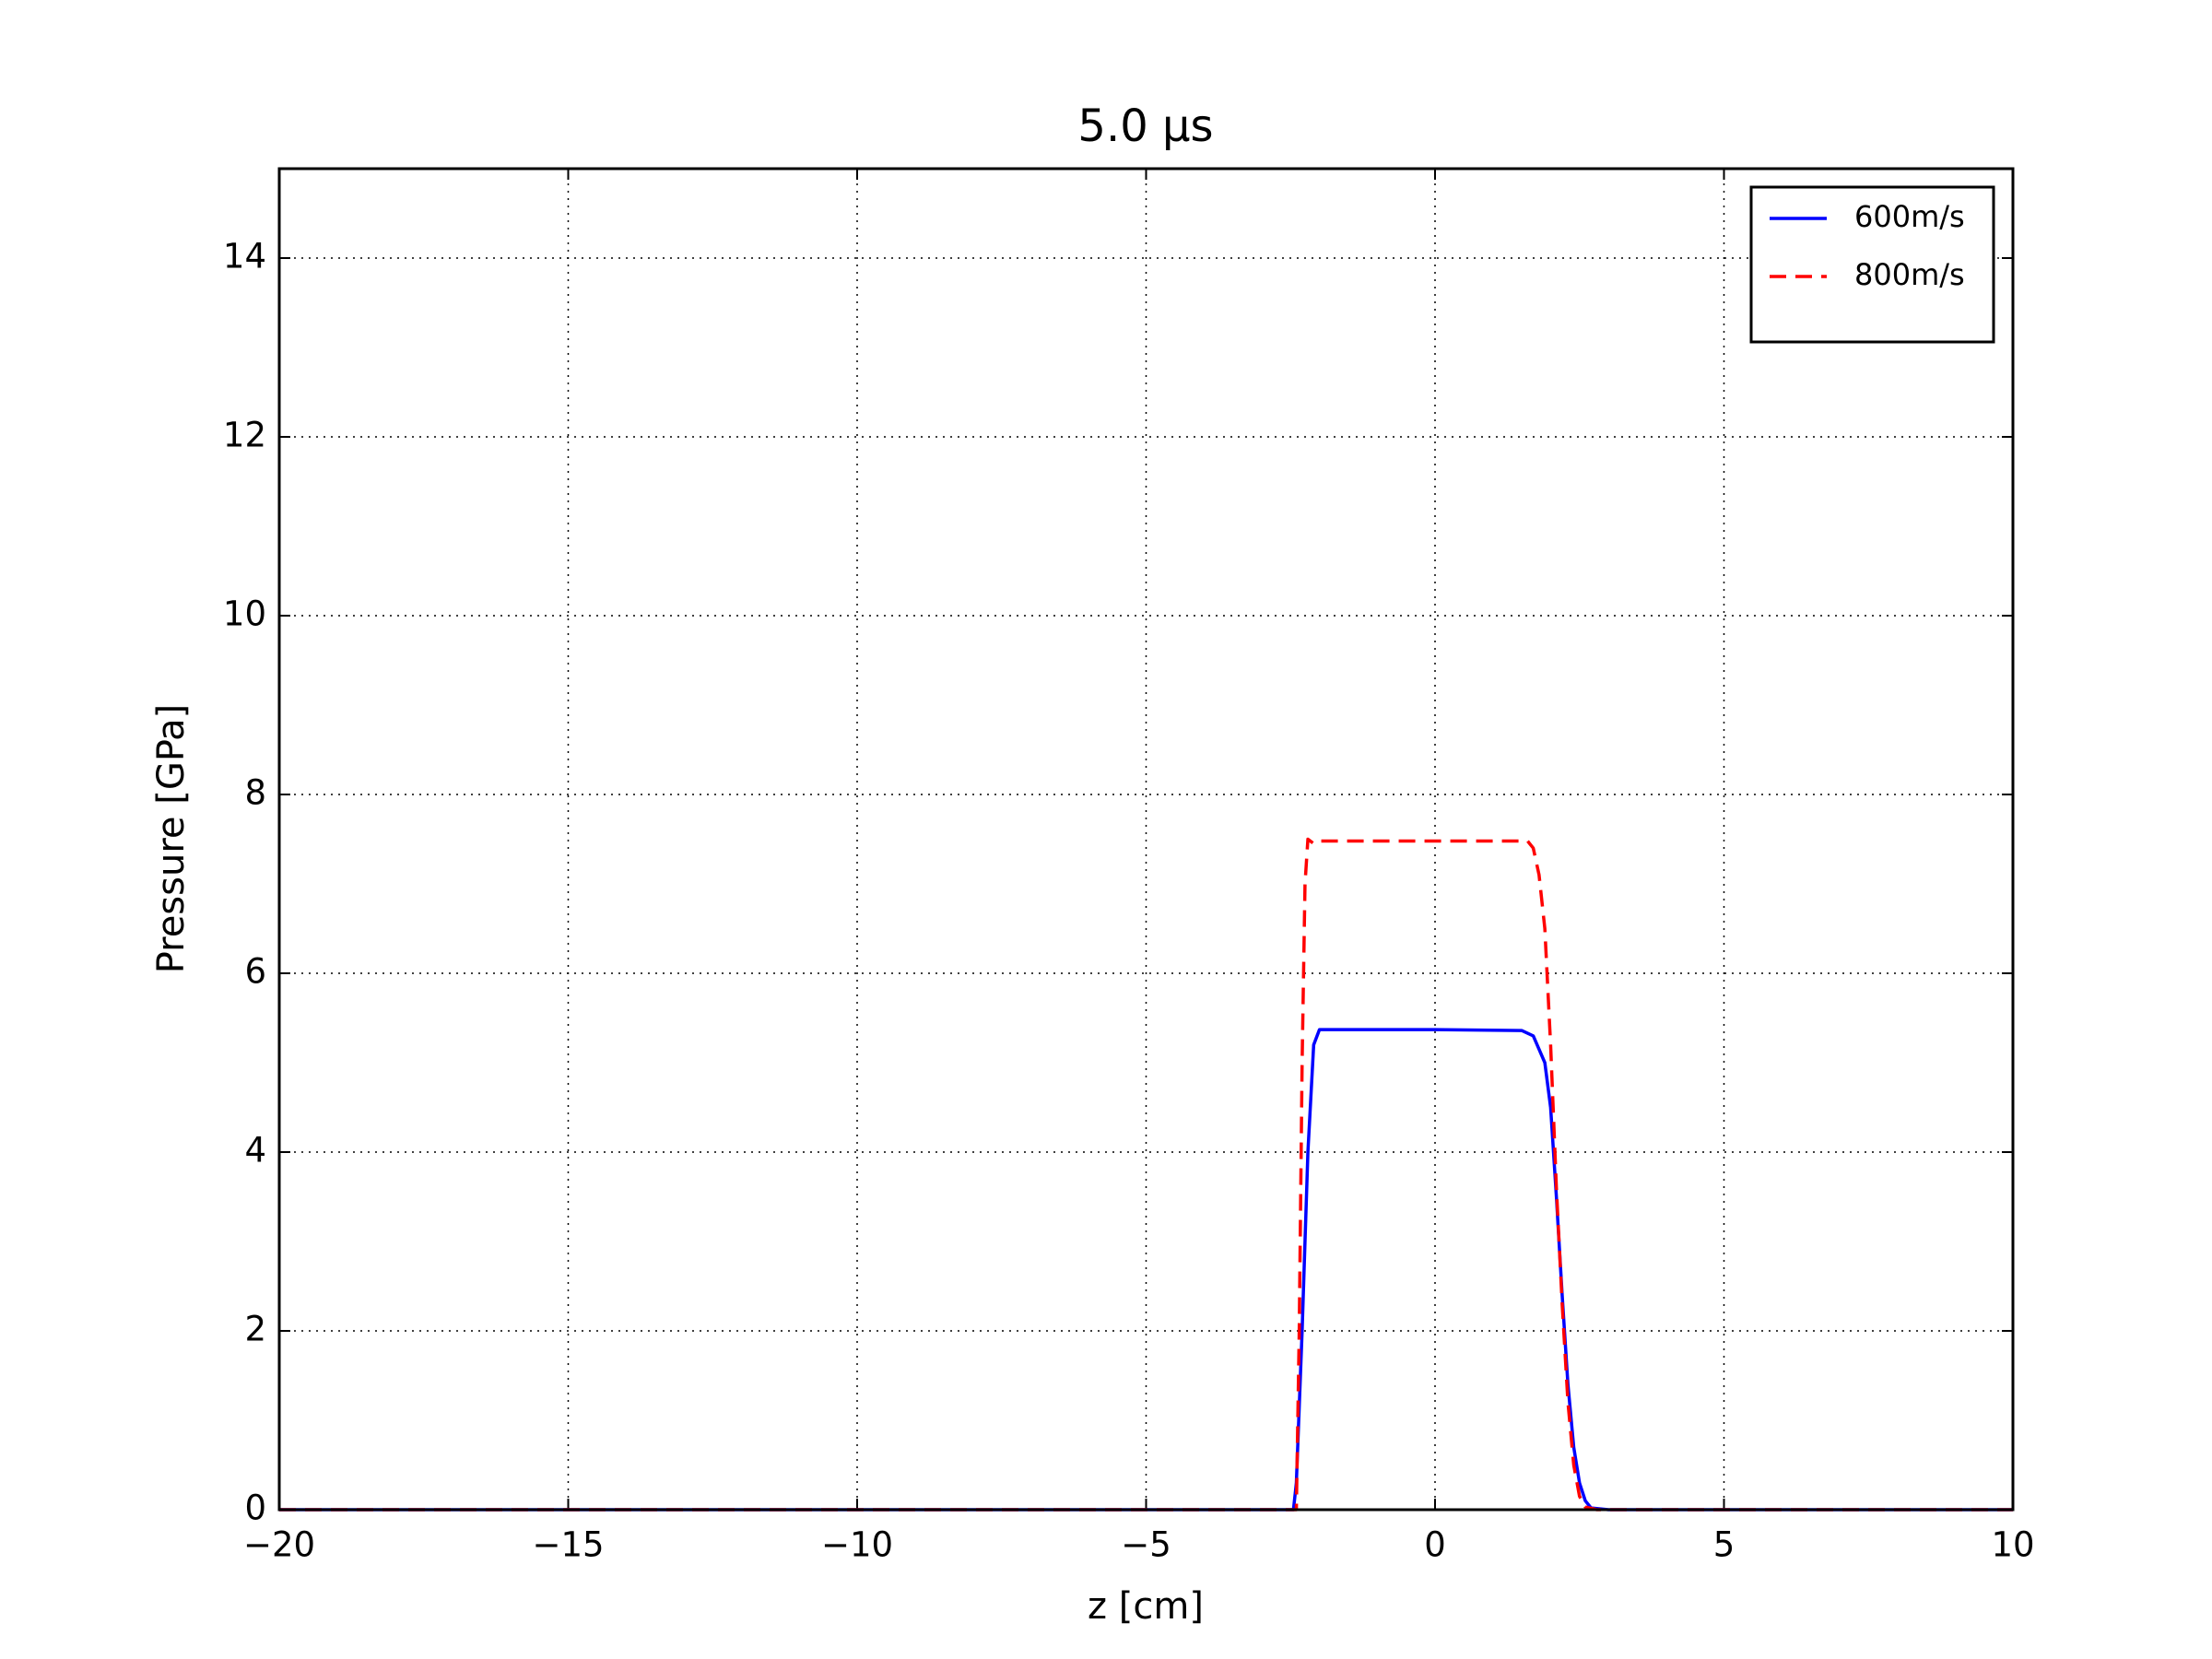 This screenshot has height=1659, width=2212. What do you see at coordinates (2012, 1545) in the screenshot?
I see `x-tick-label: 10` at bounding box center [2012, 1545].